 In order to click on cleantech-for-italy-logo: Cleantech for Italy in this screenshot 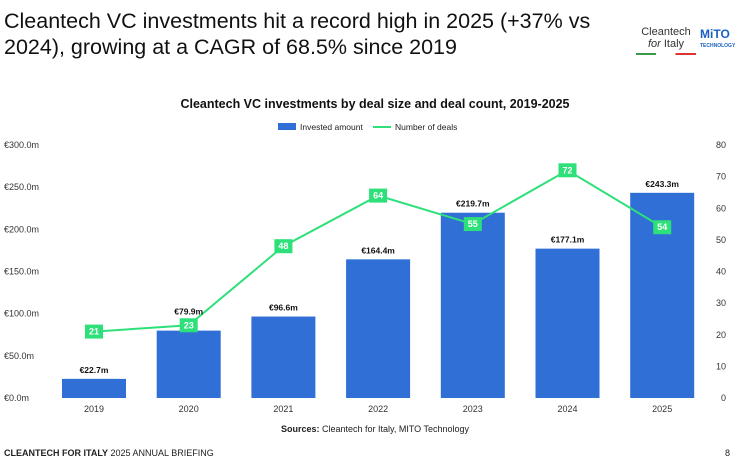, I will do `click(666, 40)`.